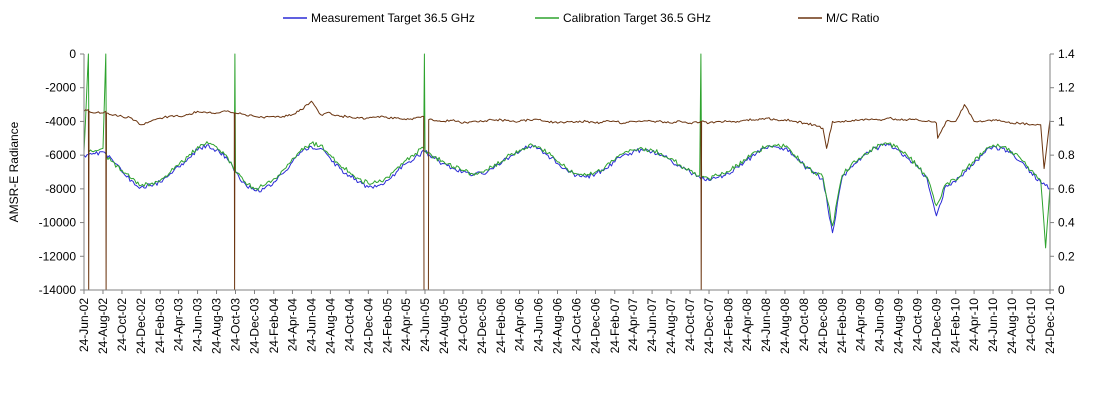 The height and width of the screenshot is (400, 1113). What do you see at coordinates (728, 326) in the screenshot?
I see `x-tick-label: 24-Feb-08` at bounding box center [728, 326].